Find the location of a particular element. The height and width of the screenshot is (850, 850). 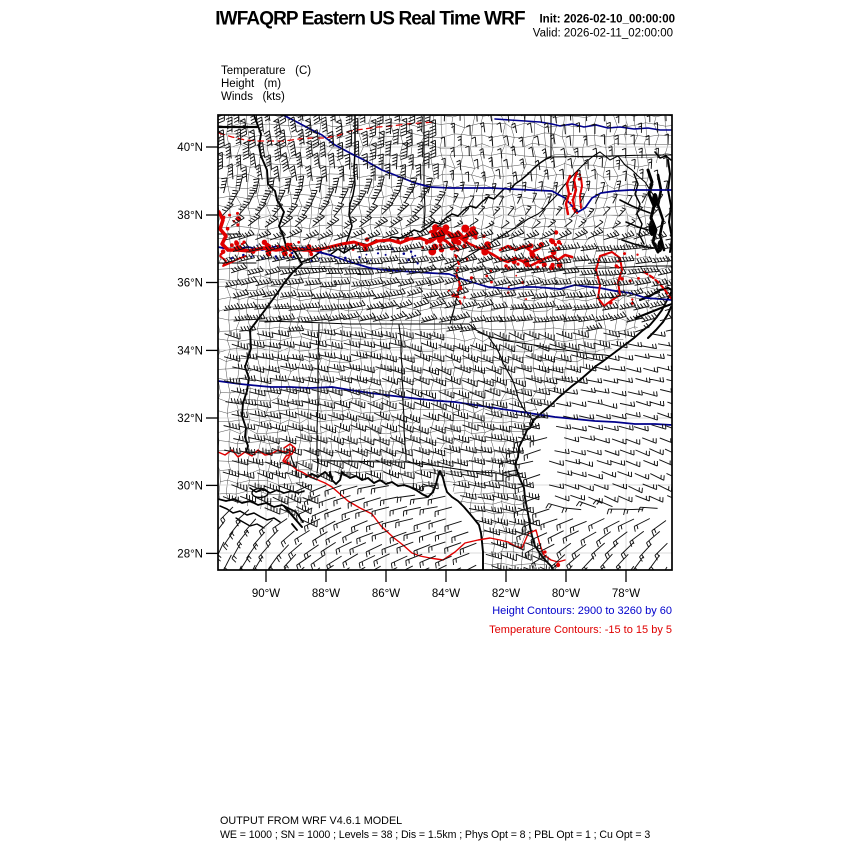

svg-text: 32°N is located at coordinates (190, 419).